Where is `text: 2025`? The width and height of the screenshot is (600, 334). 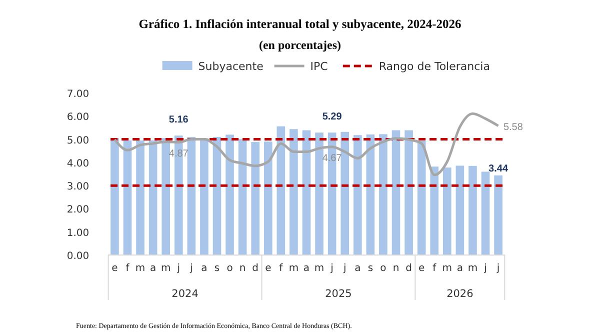
text: 2025 is located at coordinates (338, 294).